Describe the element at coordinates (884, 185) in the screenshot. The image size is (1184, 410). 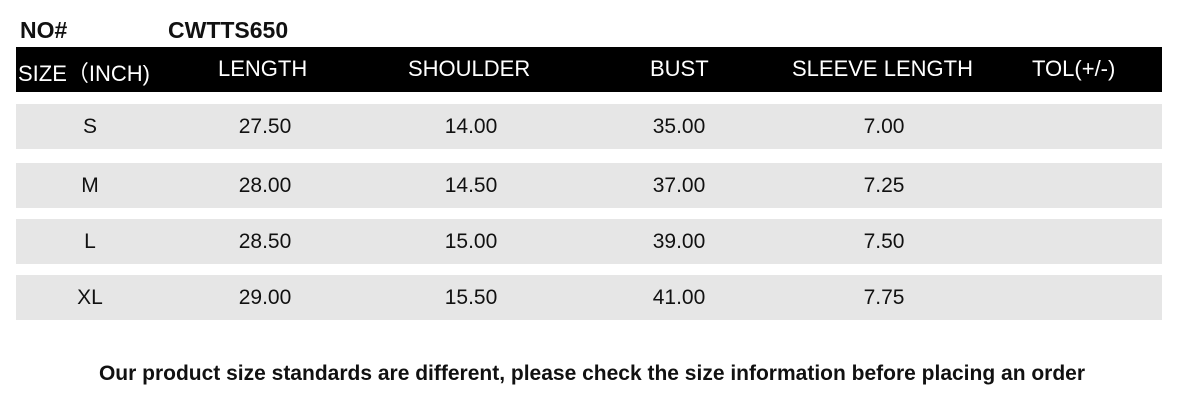
I see `cell-sleeve-length: 7.25` at that location.